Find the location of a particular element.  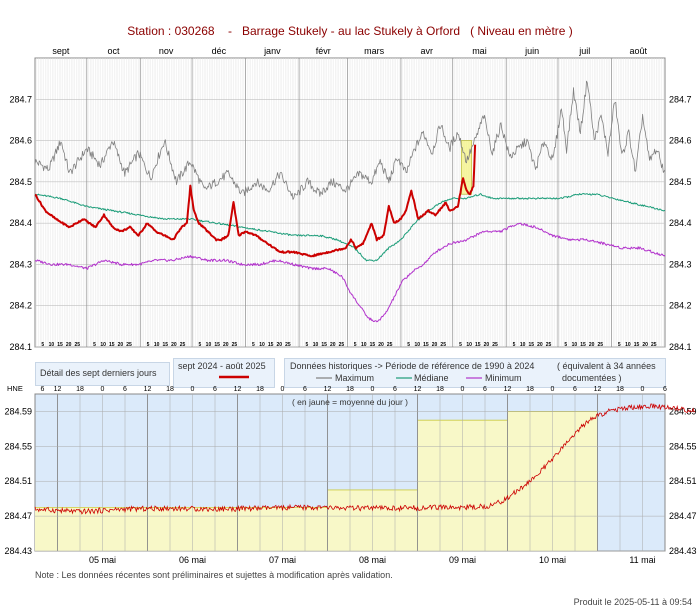

detail-y-tick-left: 284.47 is located at coordinates (18, 516).